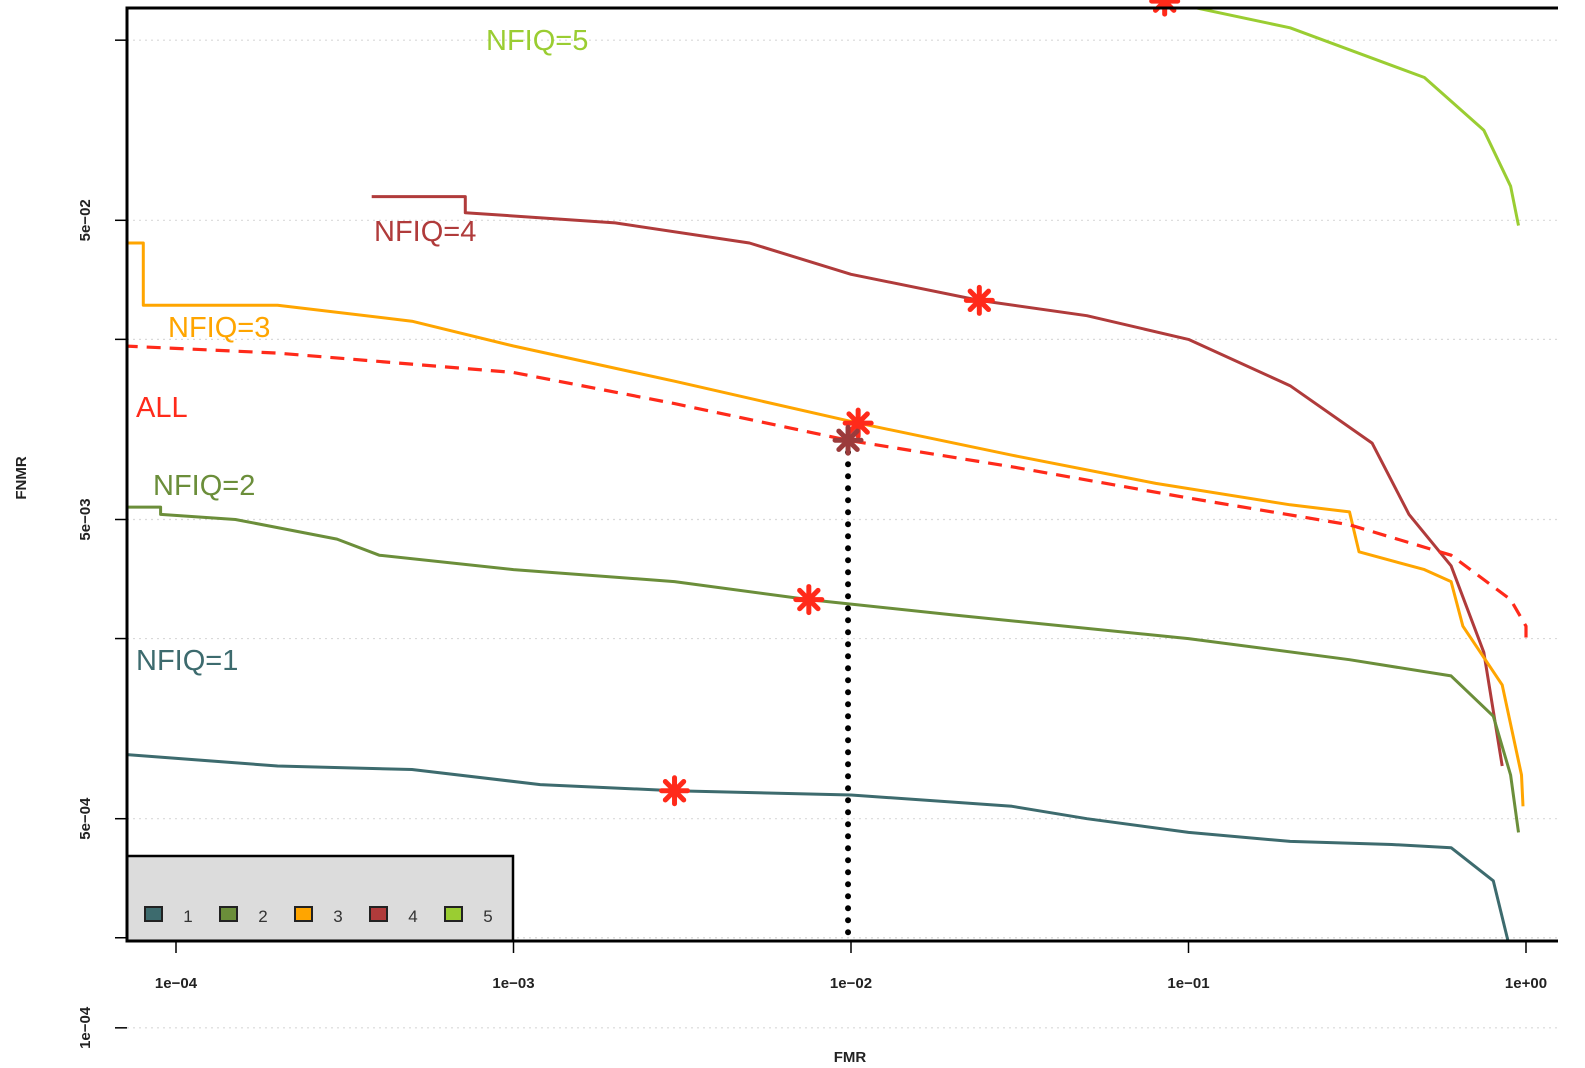  Describe the element at coordinates (1188, 983) in the screenshot. I see `x-tick-label: 1e−01` at that location.